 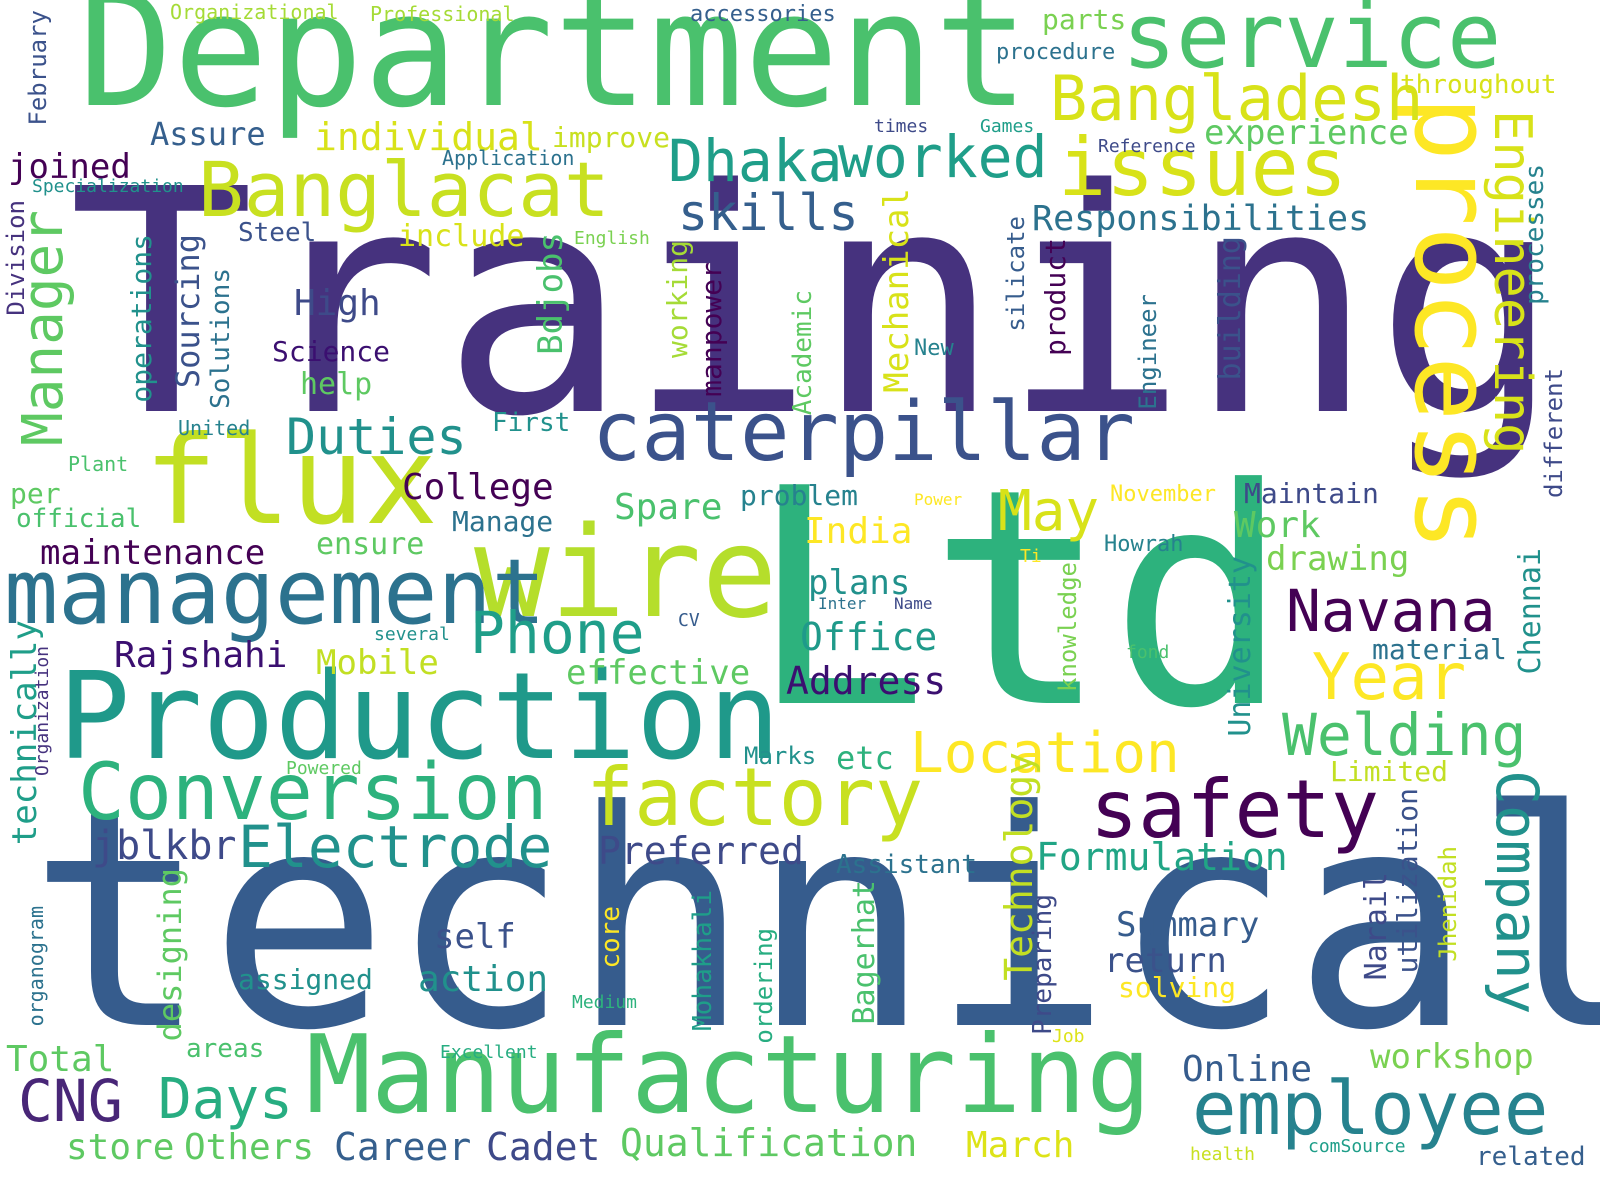 I want to click on word-official: official, so click(x=79, y=519).